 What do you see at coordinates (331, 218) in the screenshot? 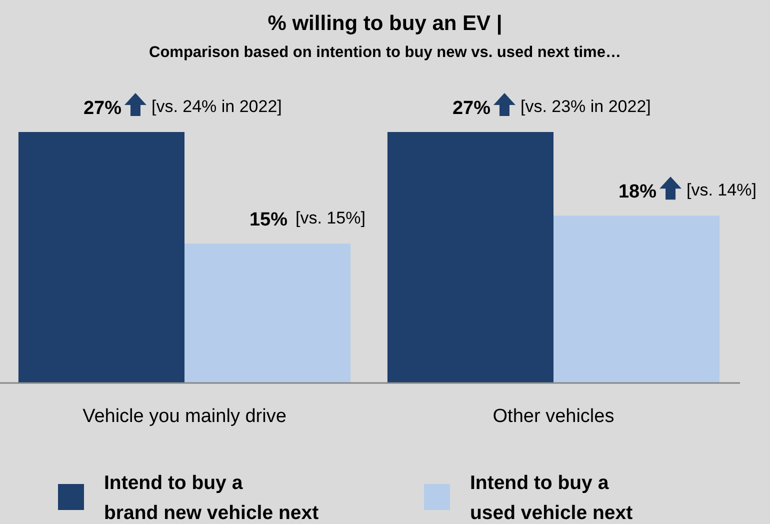
I see `annotation: [vs. 15%]` at bounding box center [331, 218].